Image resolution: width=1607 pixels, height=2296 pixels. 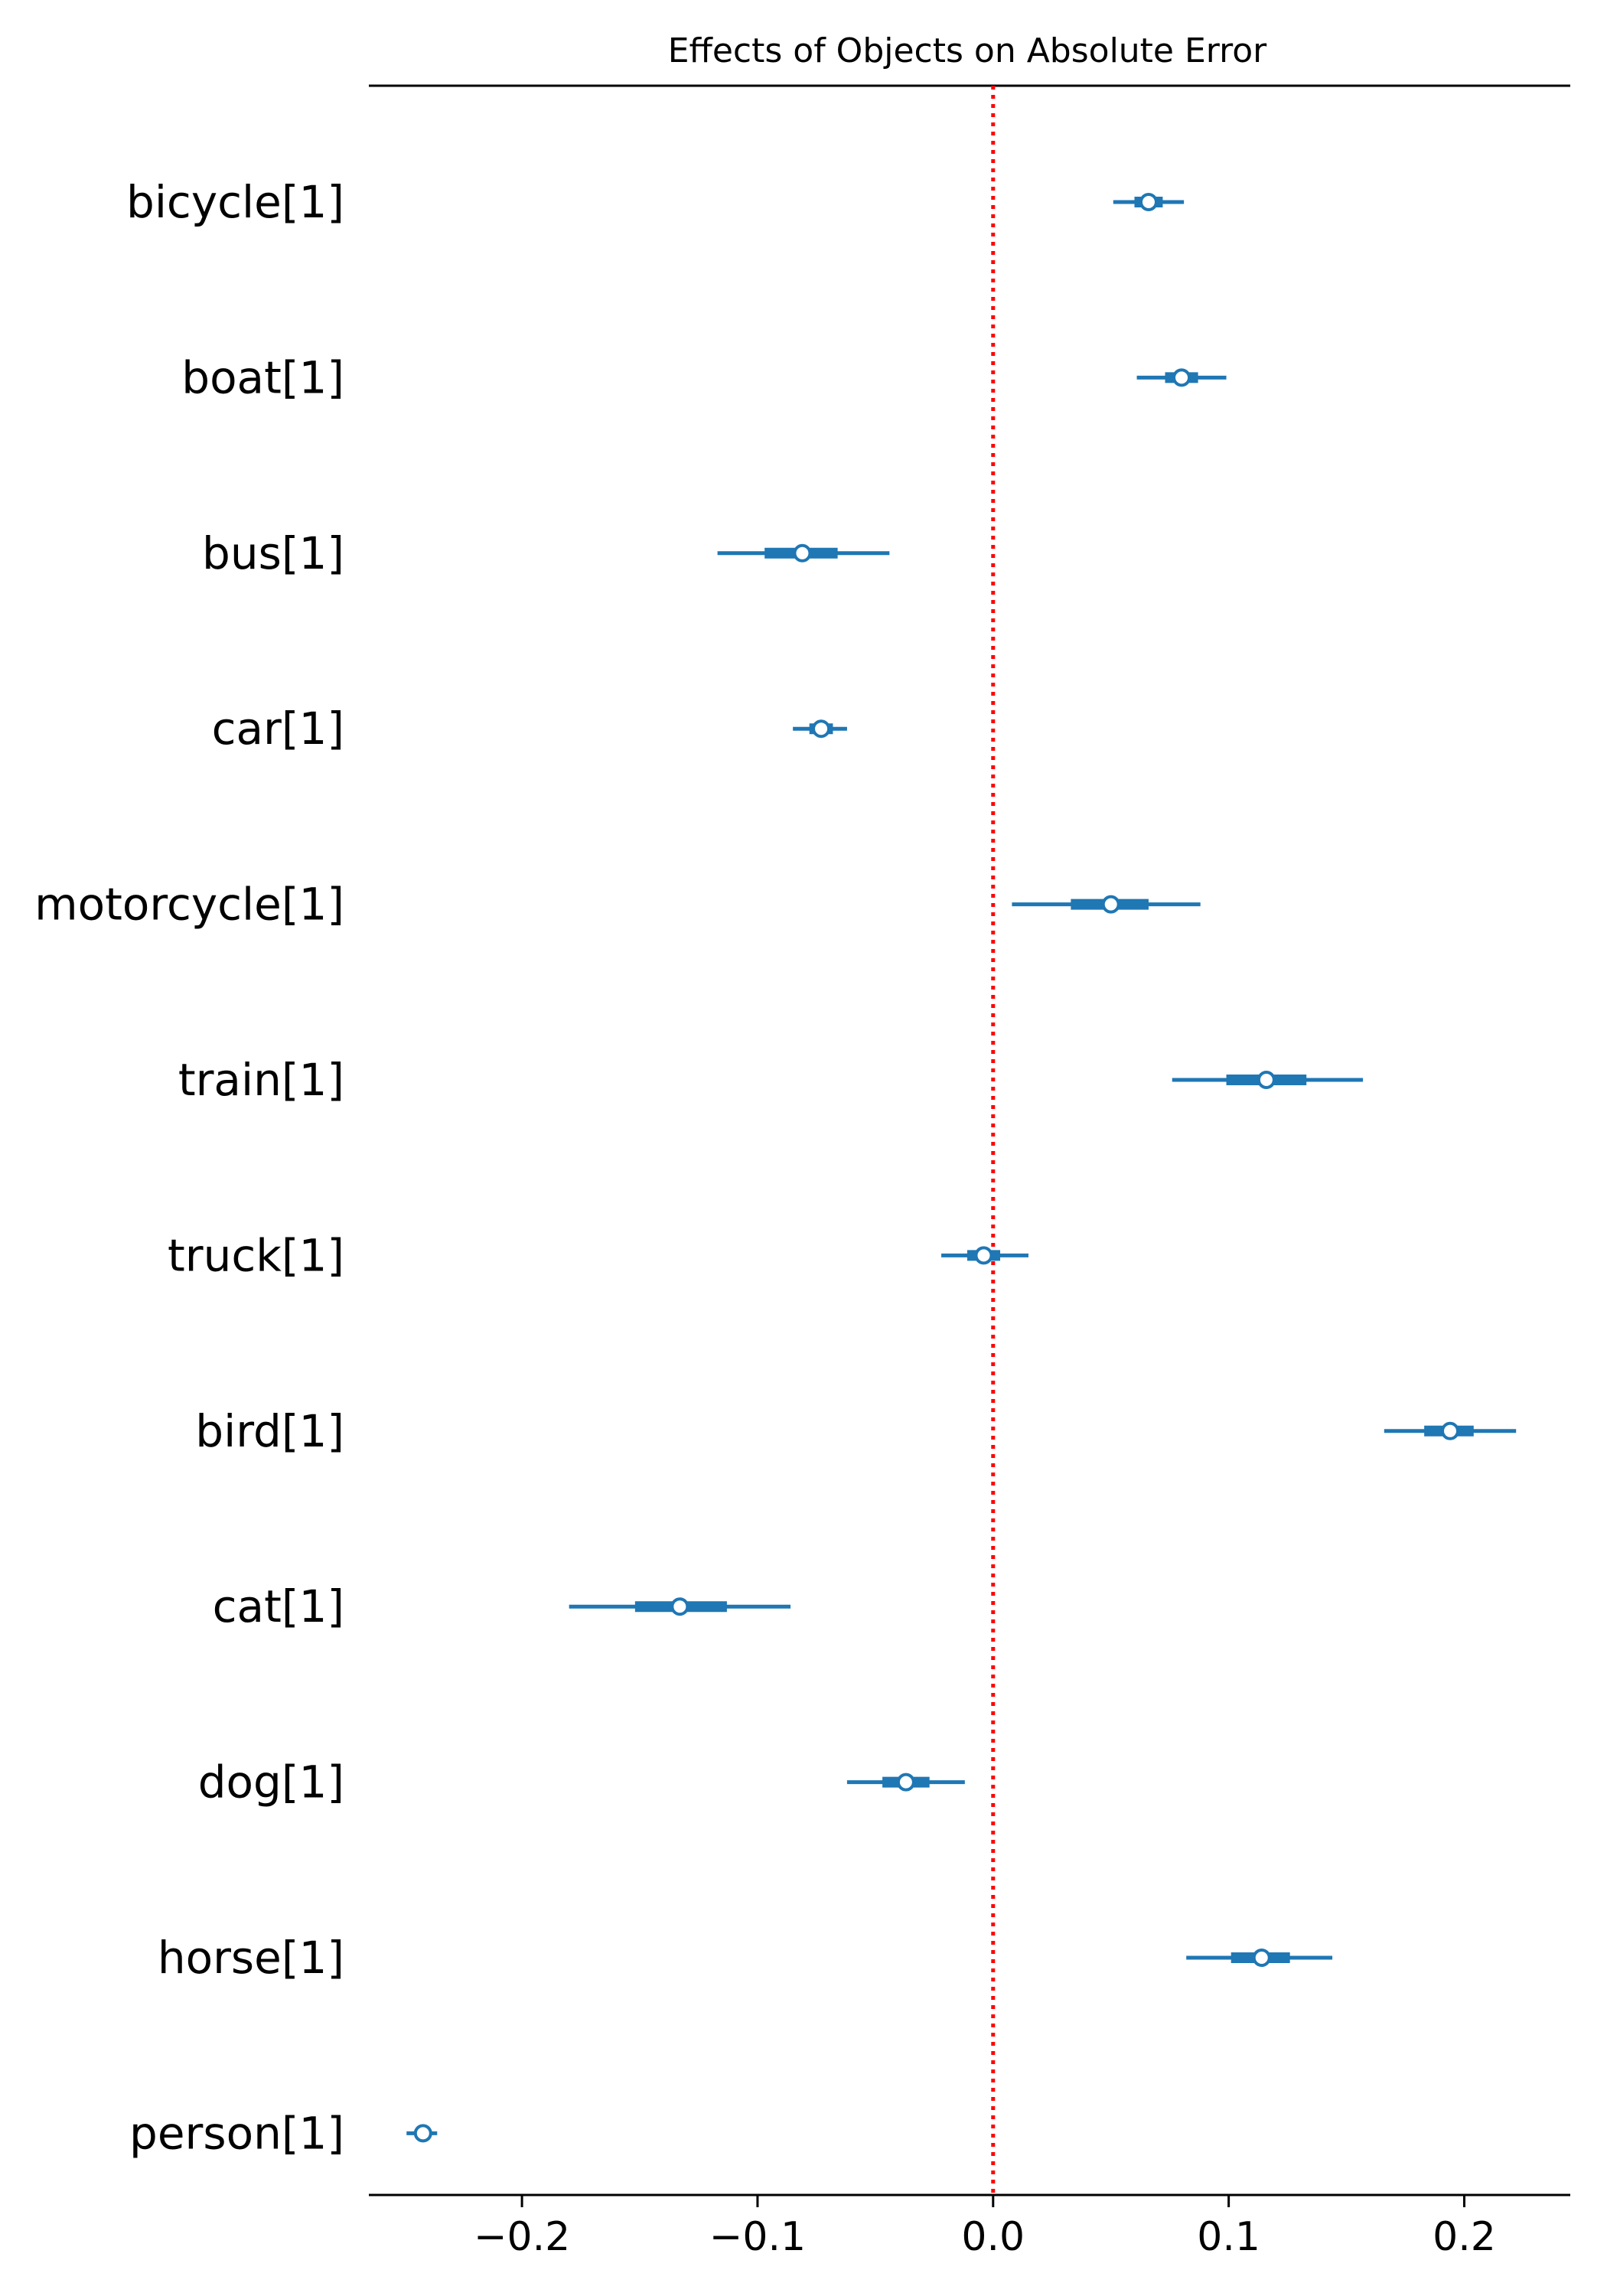 What do you see at coordinates (273, 553) in the screenshot?
I see `y-tick-label: bus[1]` at bounding box center [273, 553].